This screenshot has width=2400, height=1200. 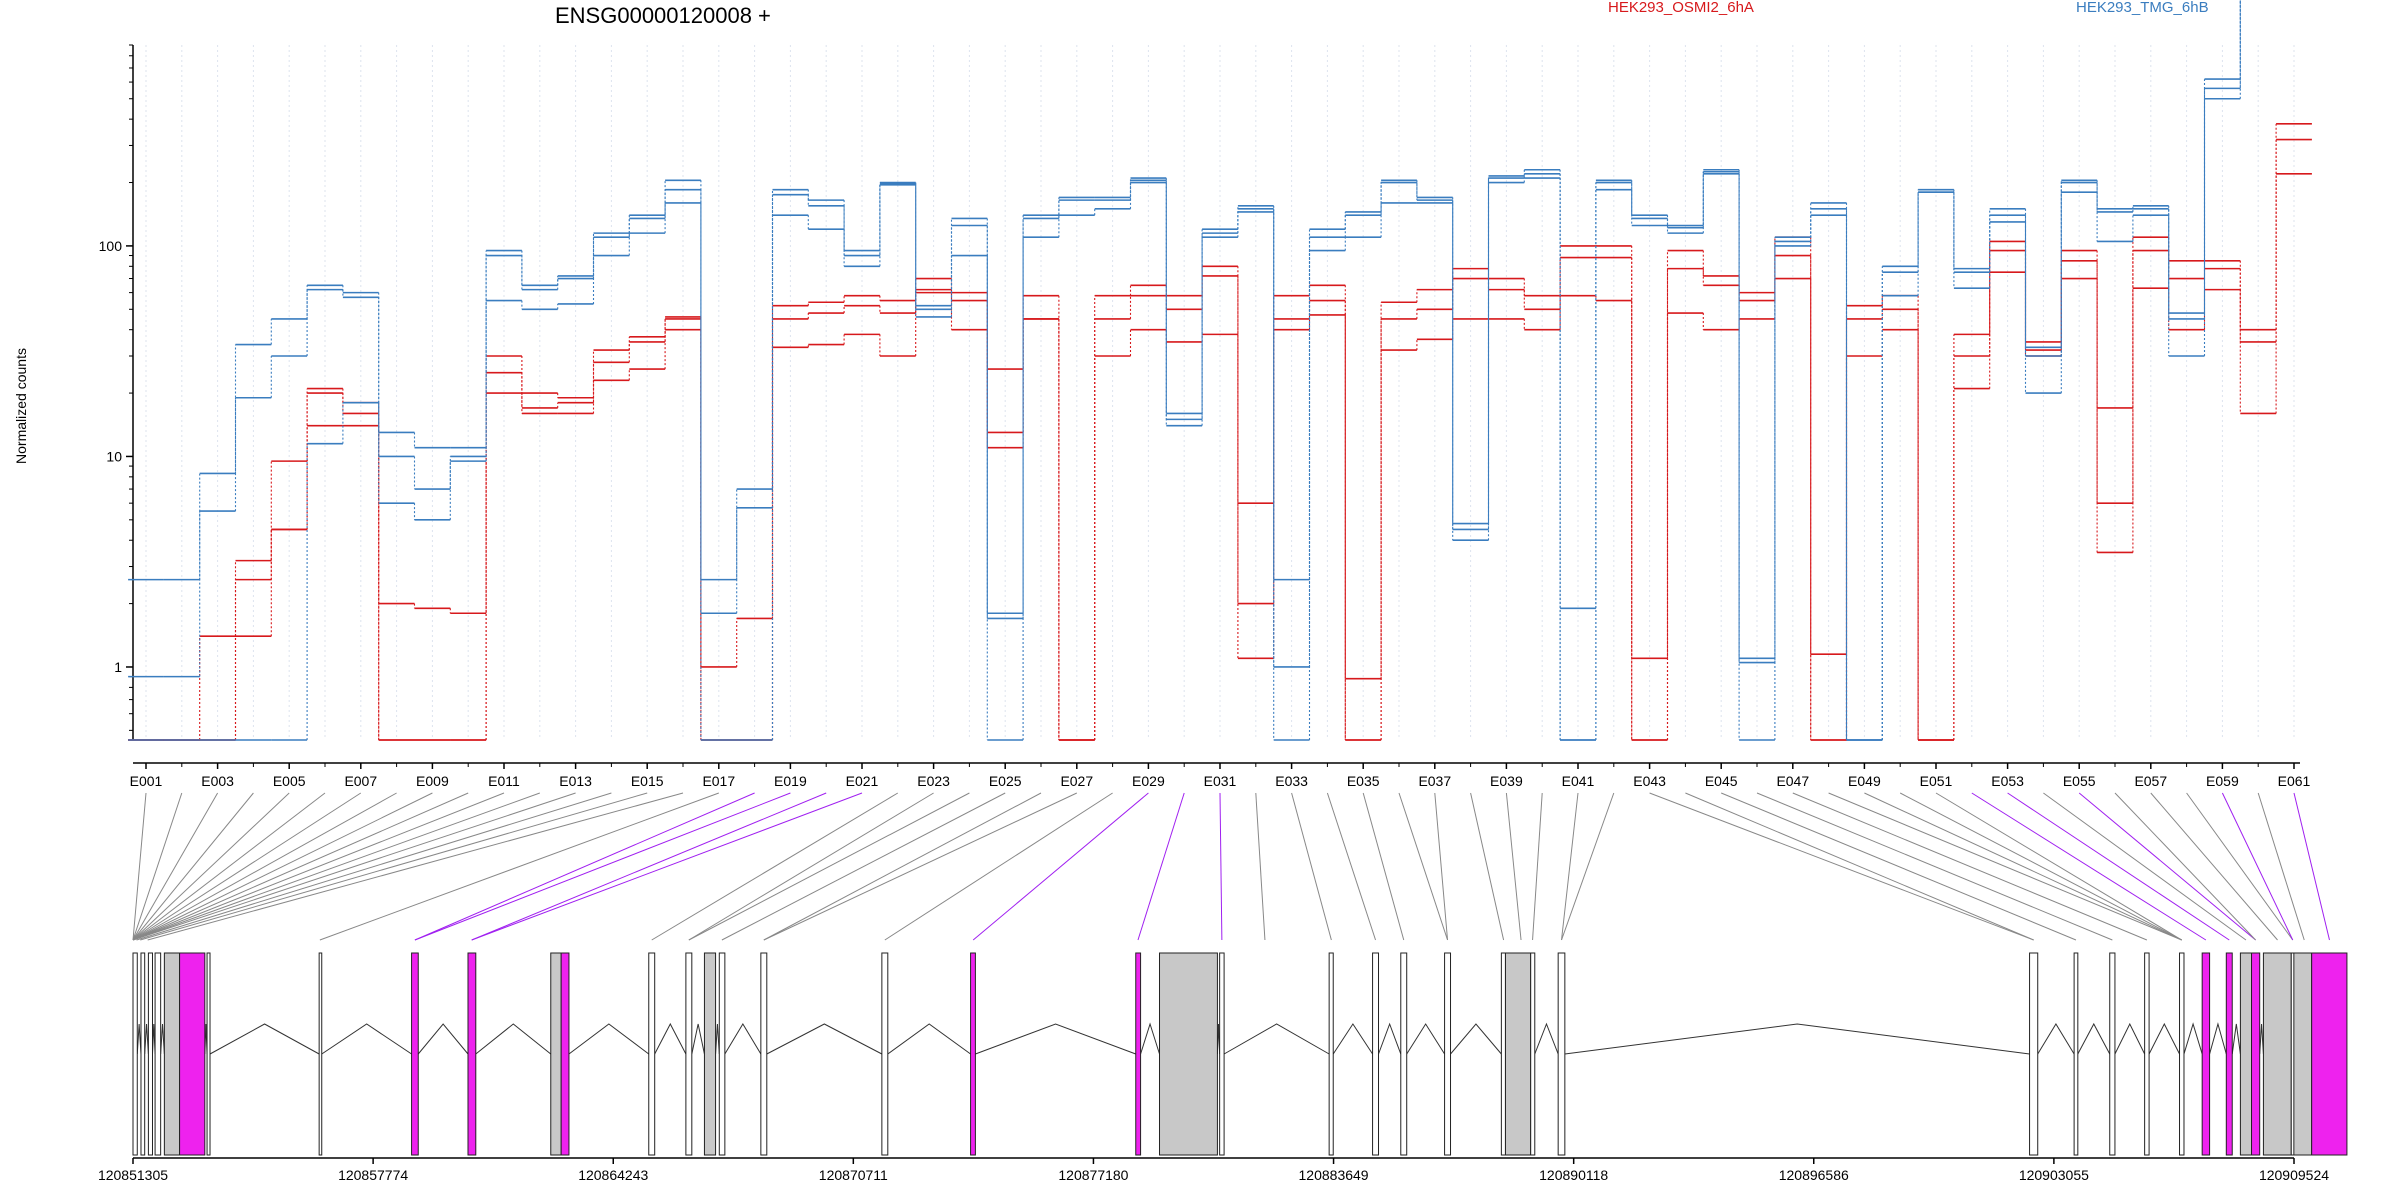 I want to click on exon-tick-label: E055, so click(x=2079, y=781).